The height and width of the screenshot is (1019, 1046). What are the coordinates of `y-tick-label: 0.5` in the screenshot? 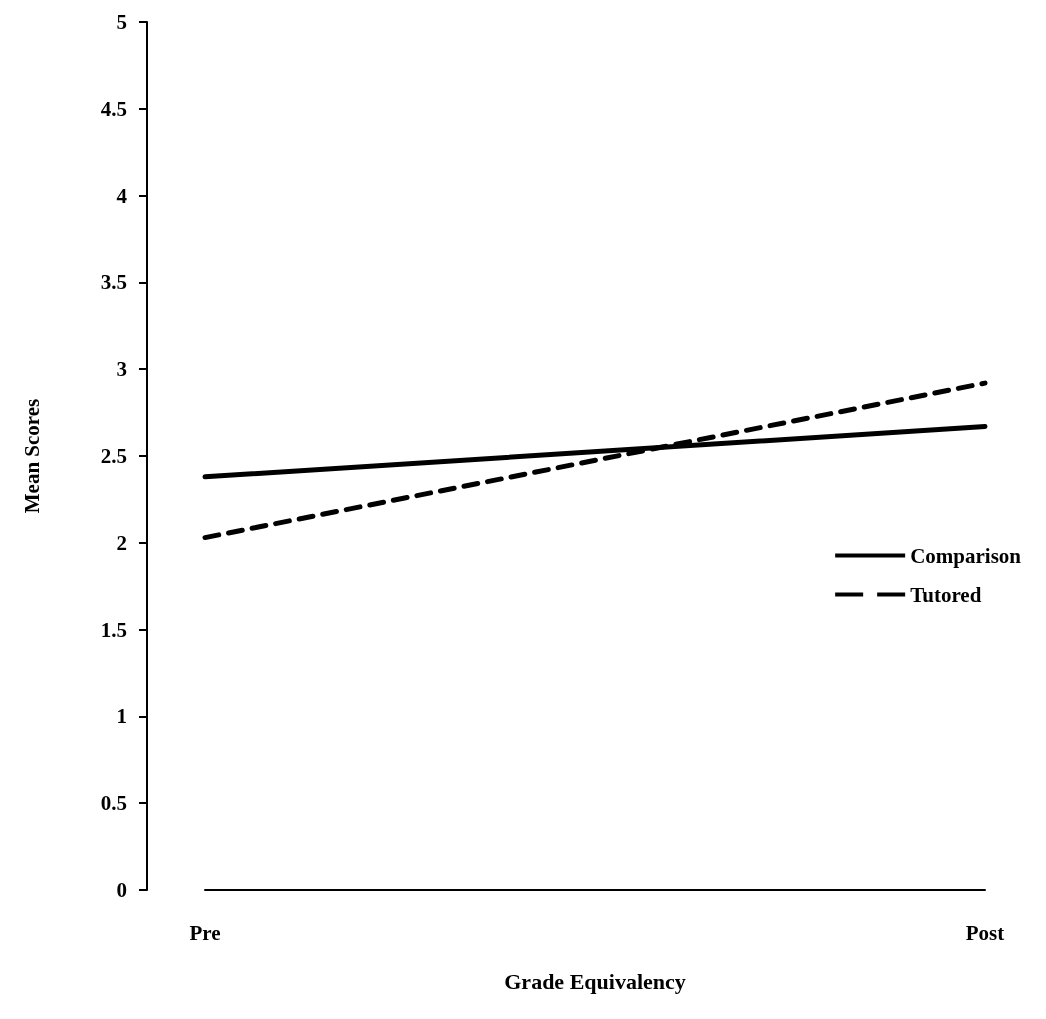 It's located at (113, 803).